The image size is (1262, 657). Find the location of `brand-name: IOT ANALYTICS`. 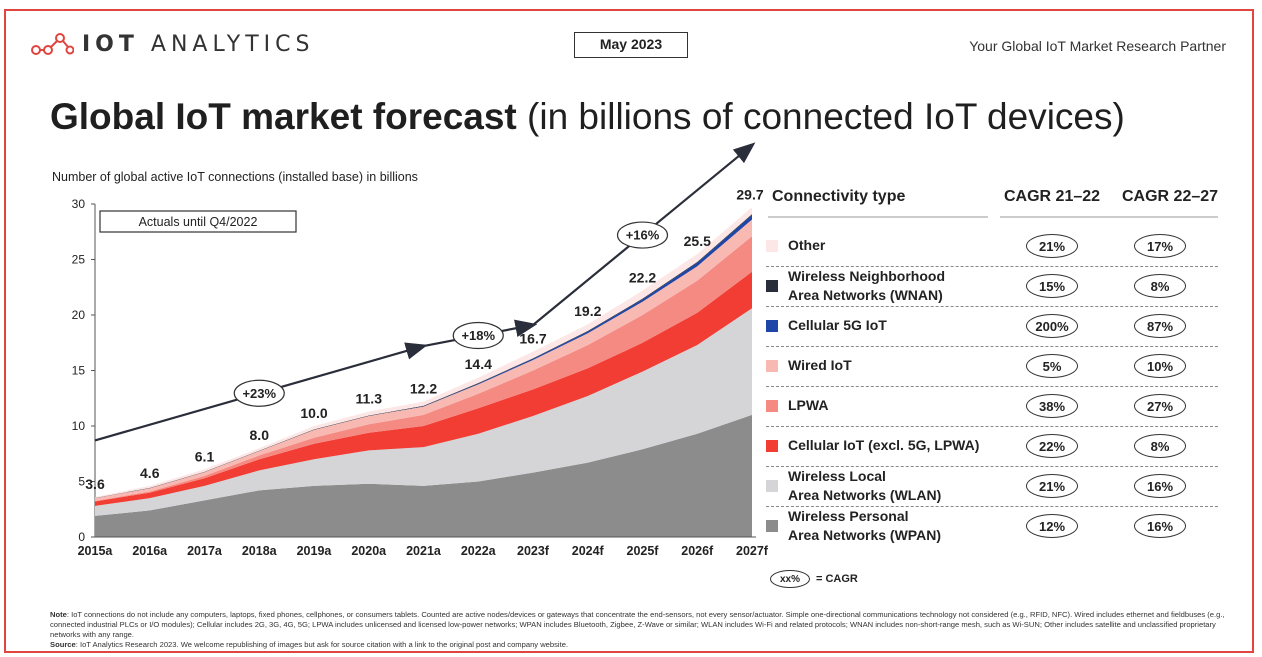

brand-name: IOT ANALYTICS is located at coordinates (198, 44).